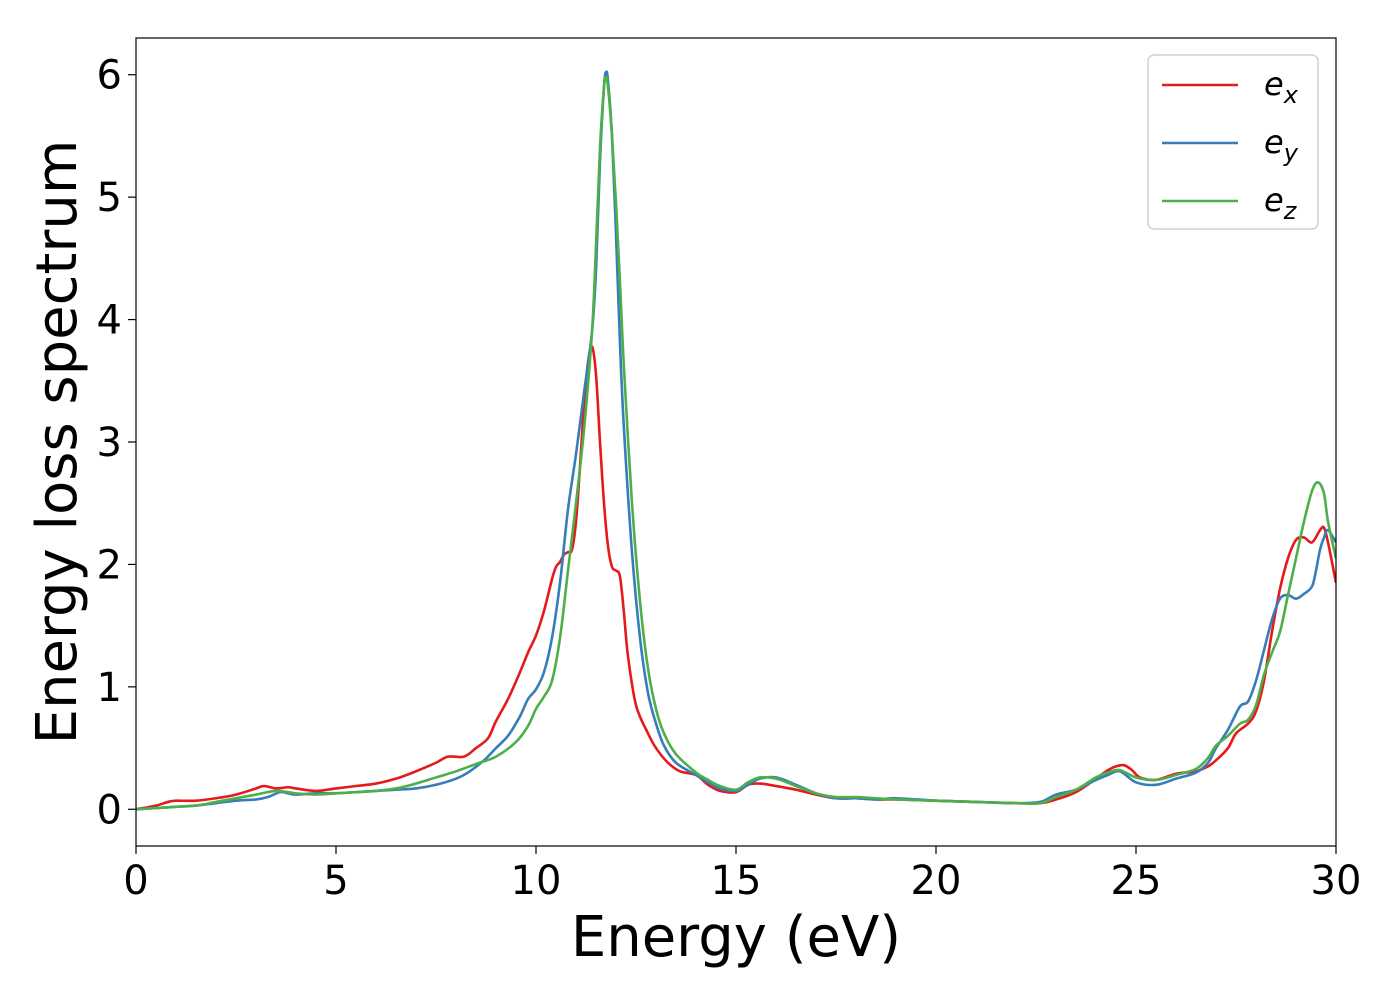  I want to click on x-axis-ticks: 0 5 10 15 20 25 30, so click(742, 875).